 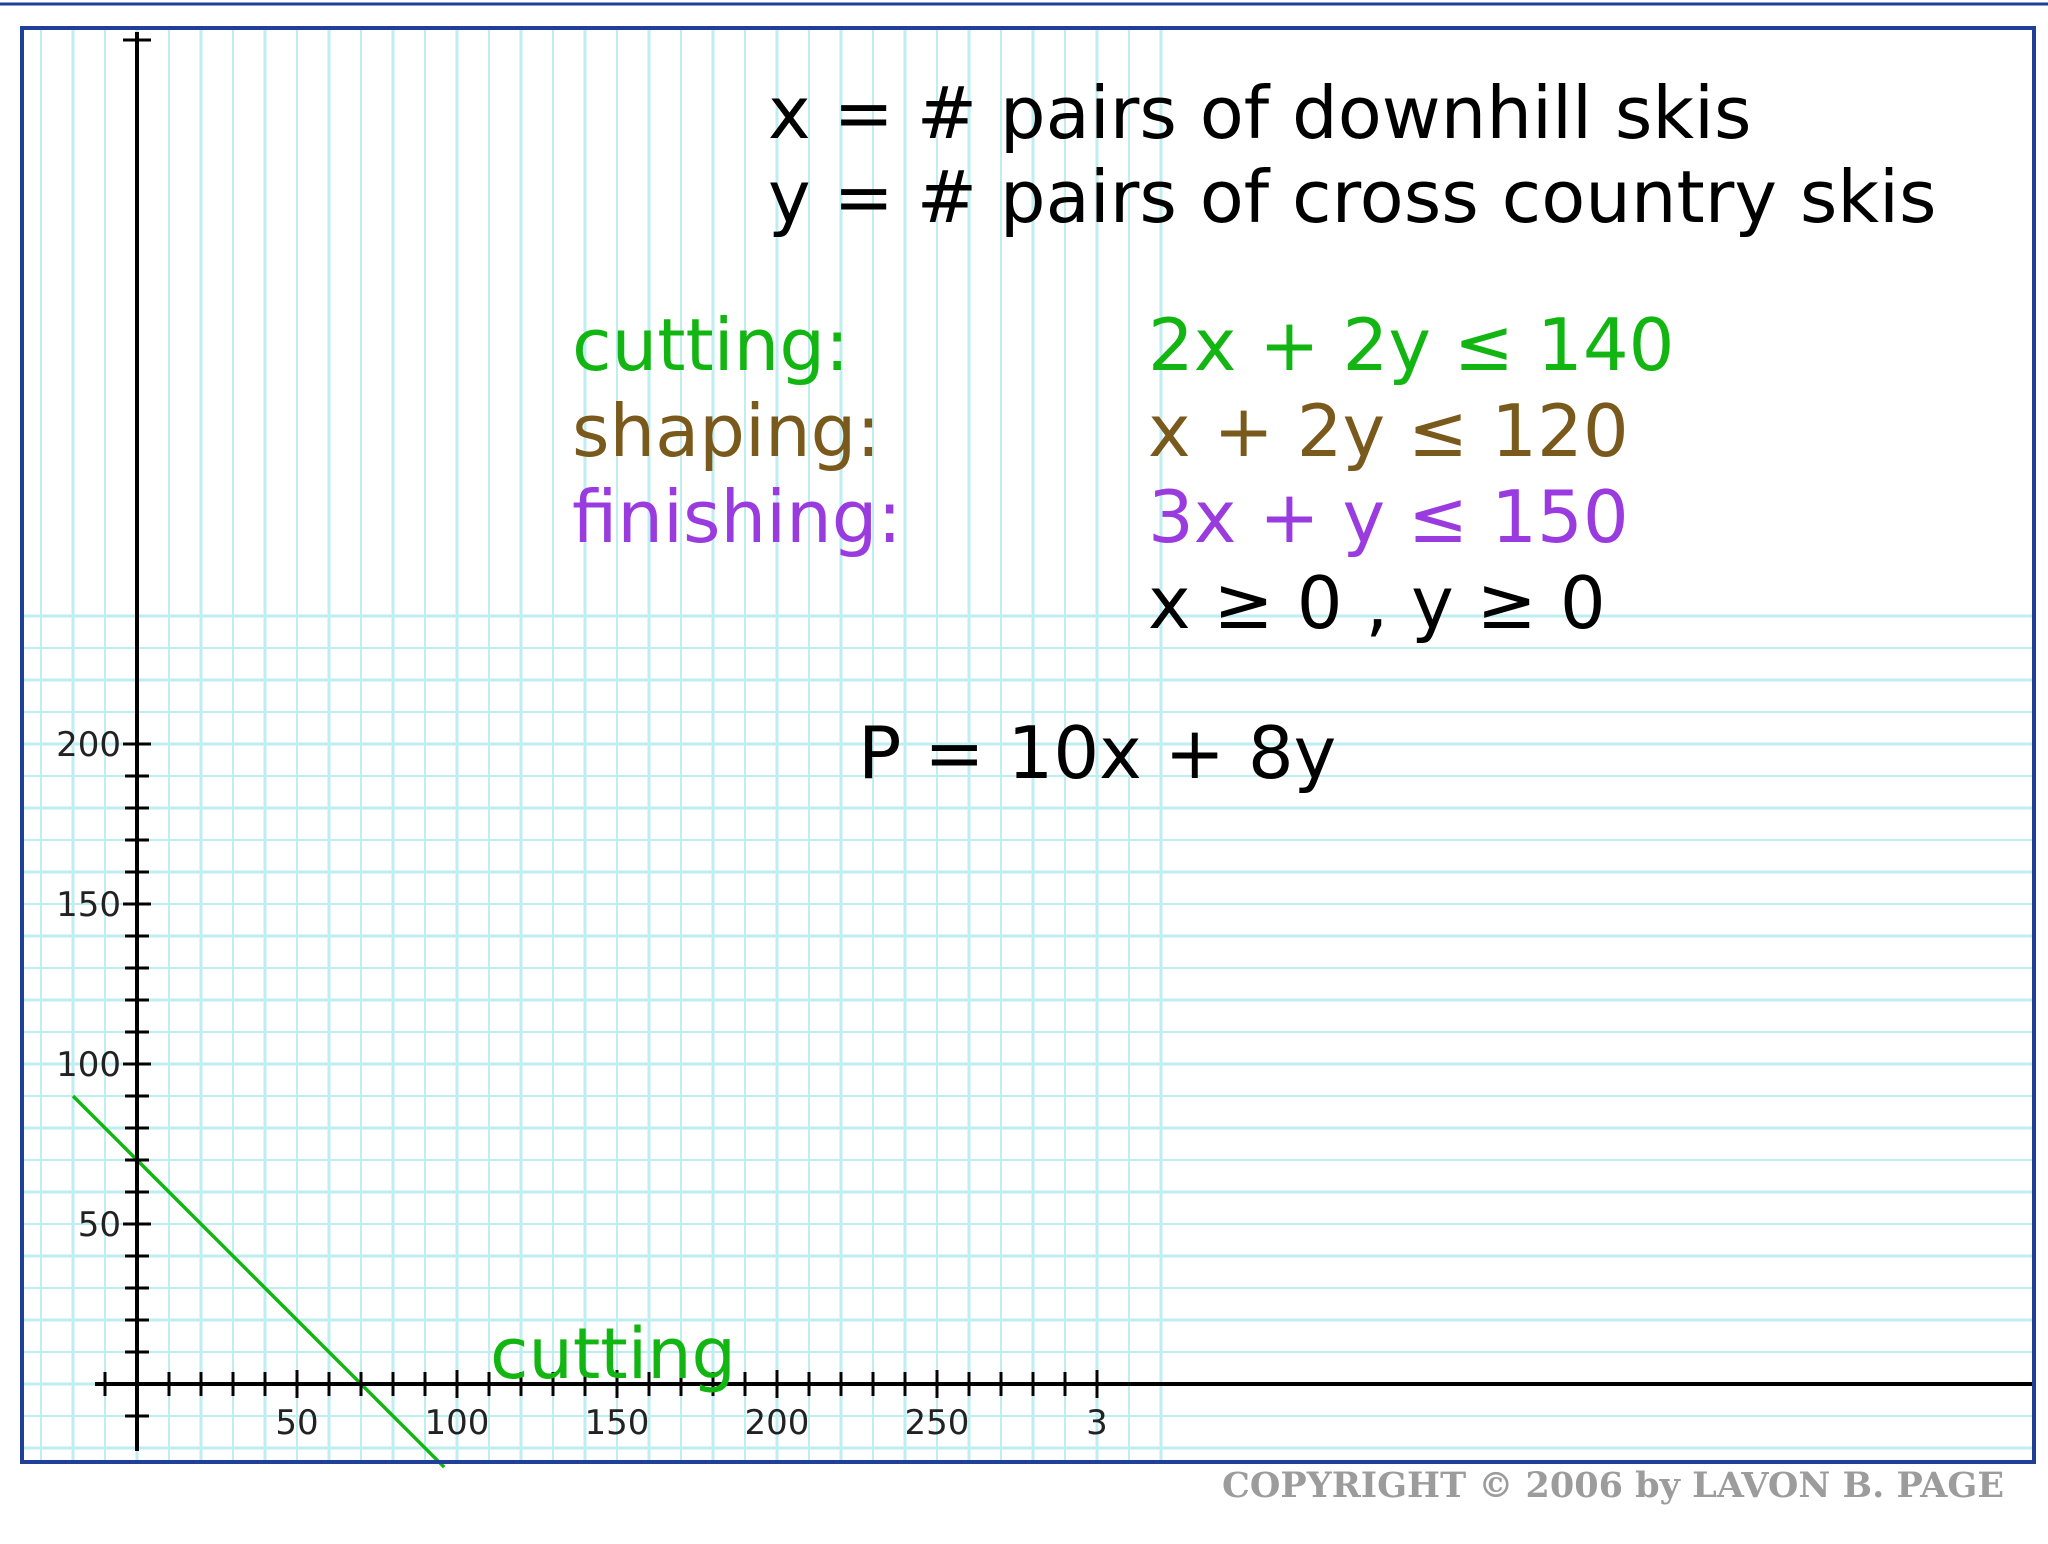 I want to click on constraint-expr-finishing: 3x + y ≤ 150, so click(x=1388, y=517).